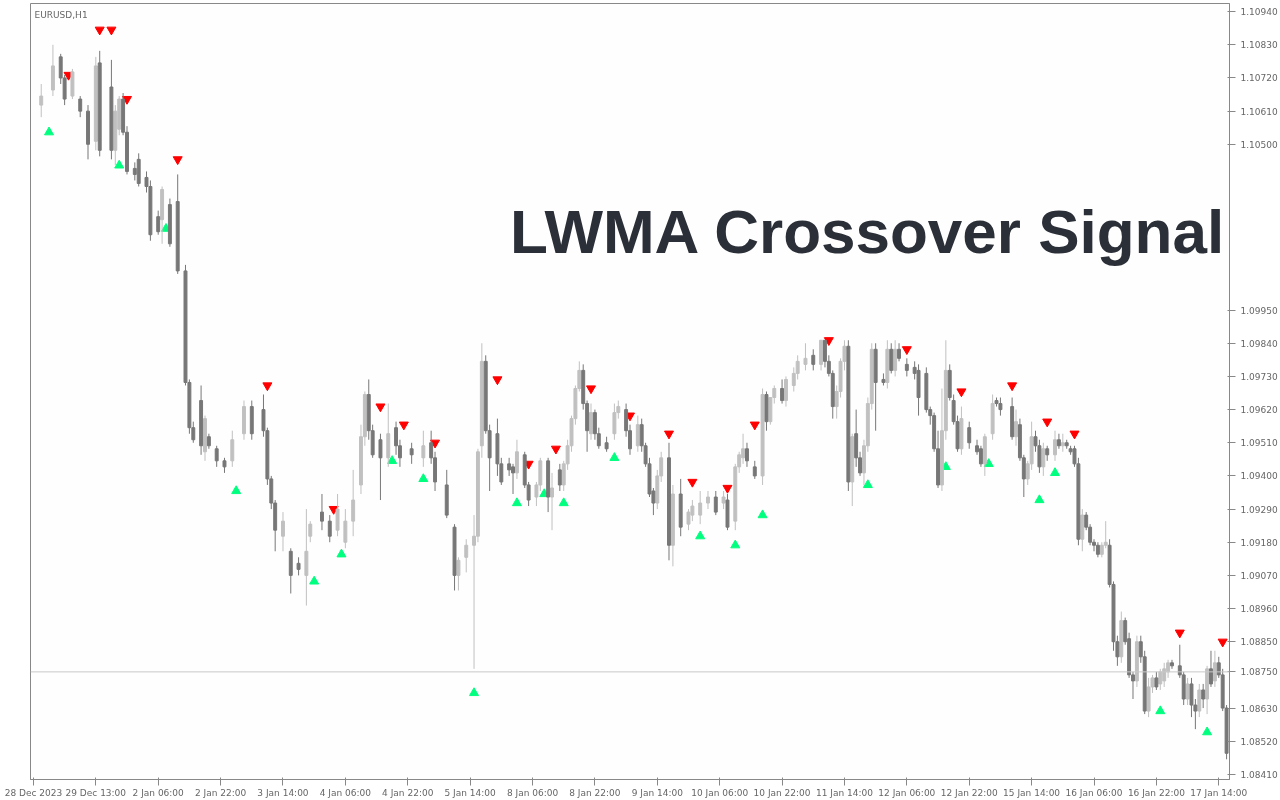 The image size is (1280, 800). What do you see at coordinates (1259, 78) in the screenshot?
I see `y-tick-label: 1.10720` at bounding box center [1259, 78].